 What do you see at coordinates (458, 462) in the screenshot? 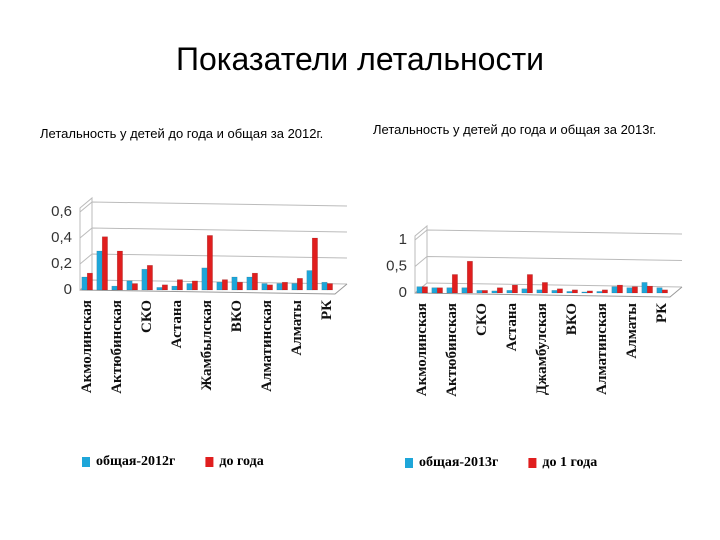
I see `legend-label: общая-2013г` at bounding box center [458, 462].